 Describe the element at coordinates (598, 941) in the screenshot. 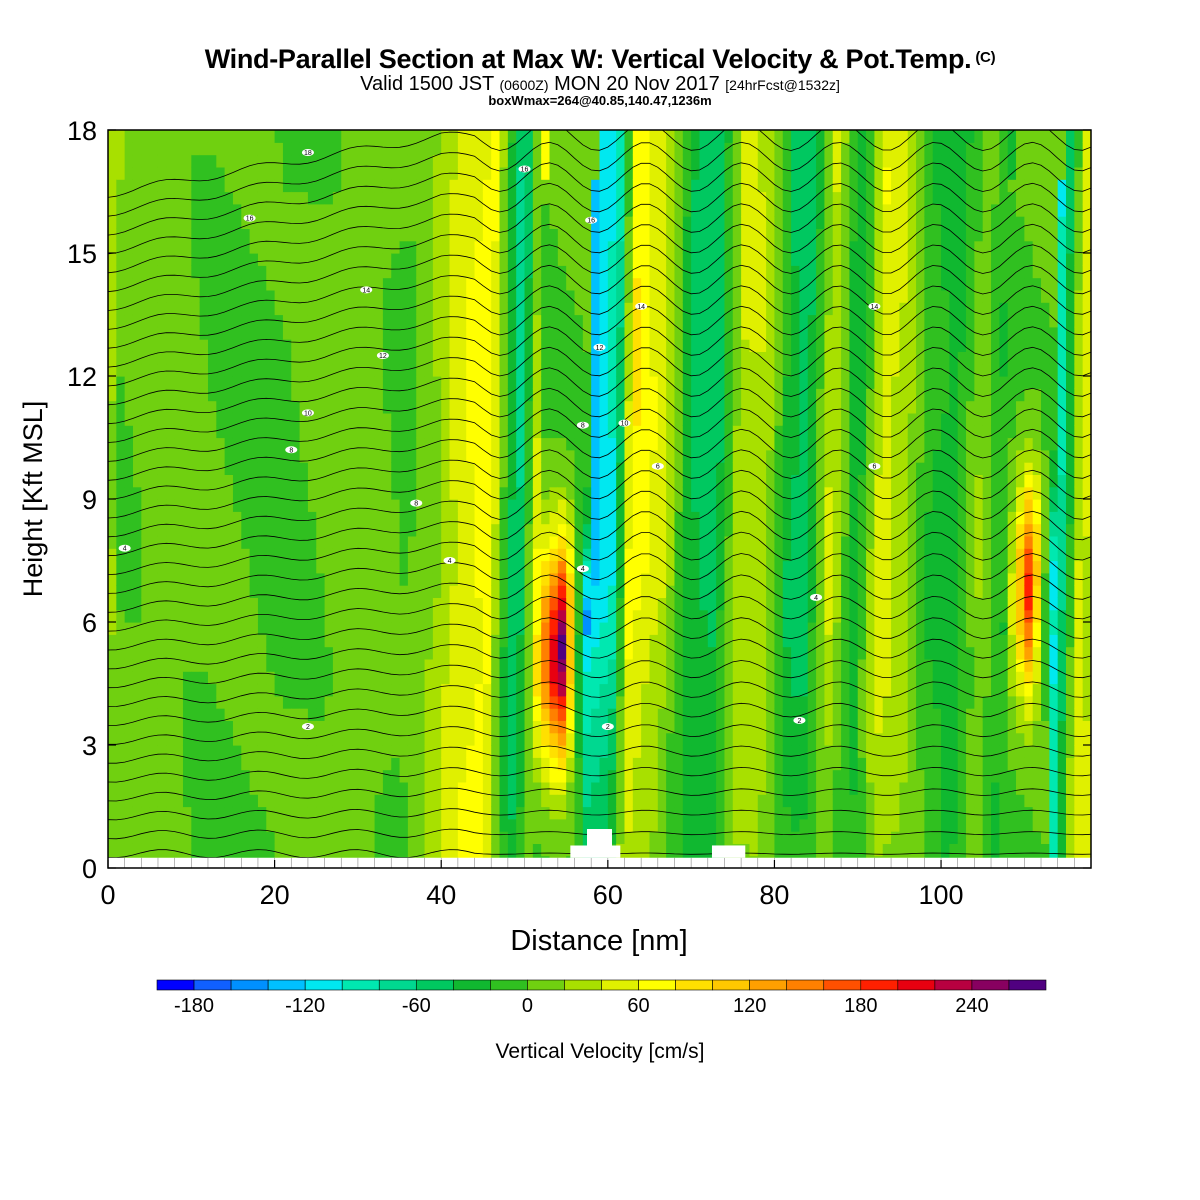

I see `x-axis-label: Distance [nm]` at that location.